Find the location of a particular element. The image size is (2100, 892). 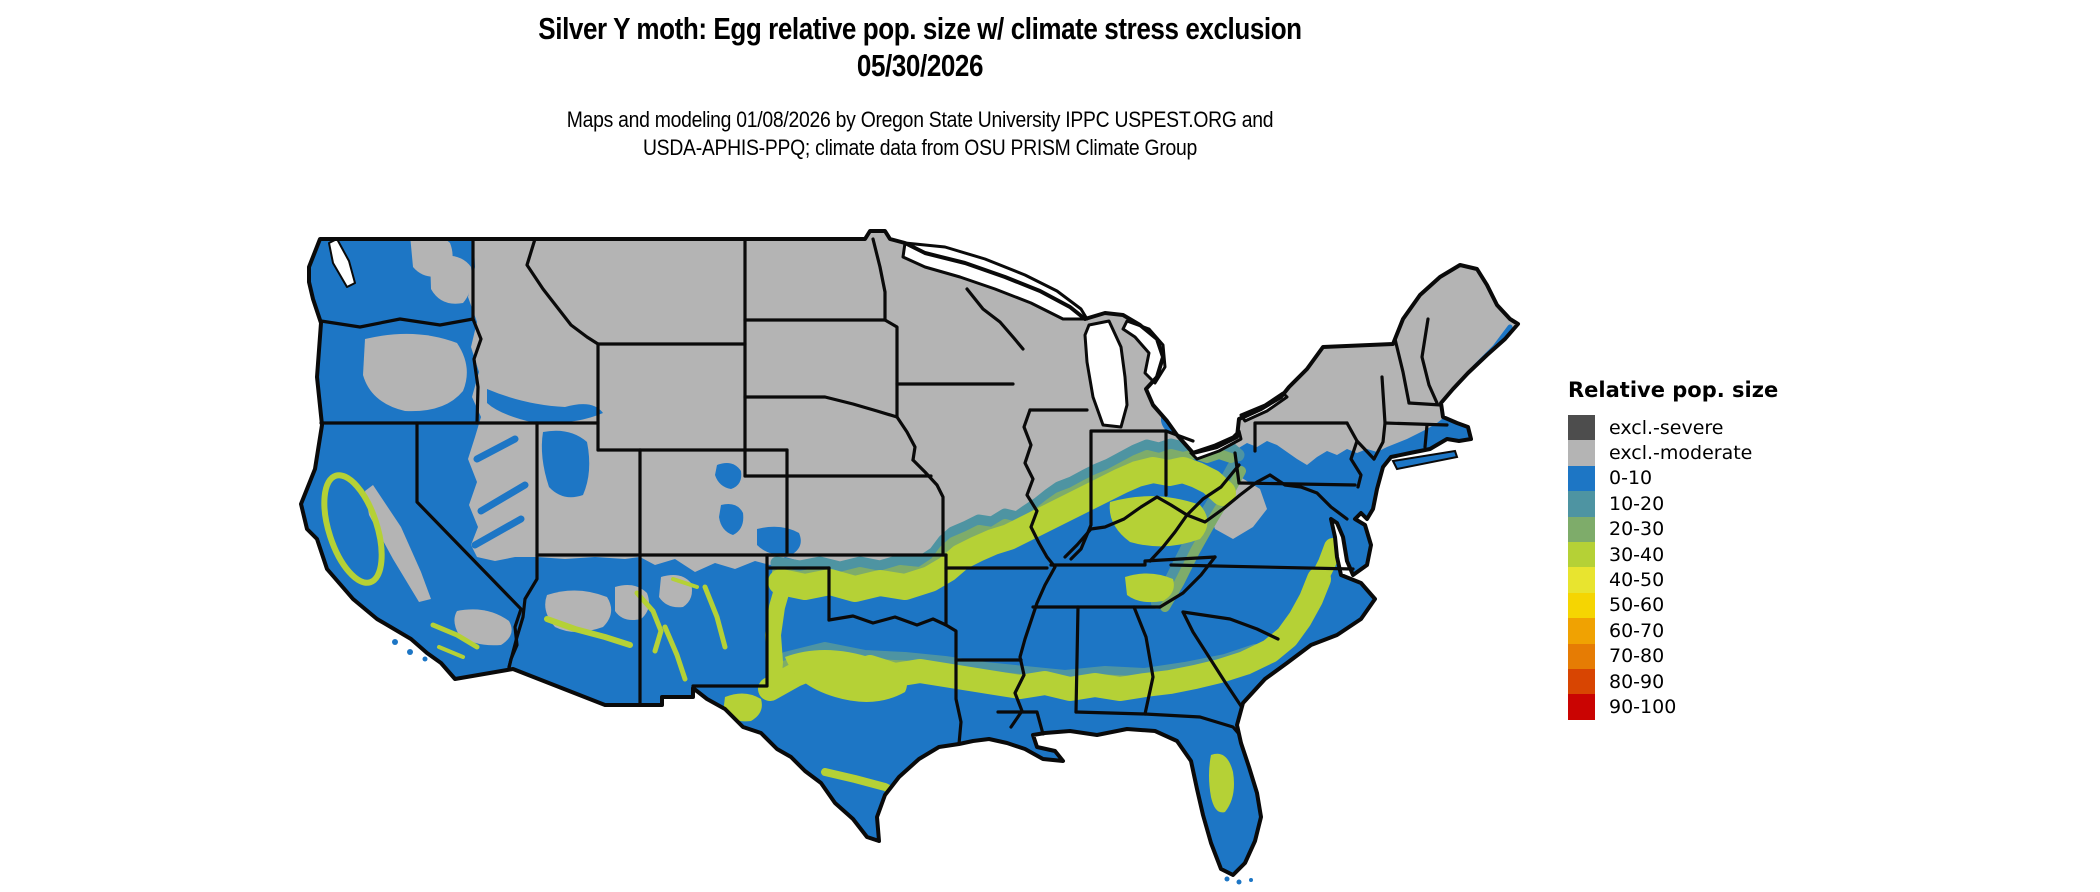

legend-row: 60-70 is located at coordinates (1673, 631).